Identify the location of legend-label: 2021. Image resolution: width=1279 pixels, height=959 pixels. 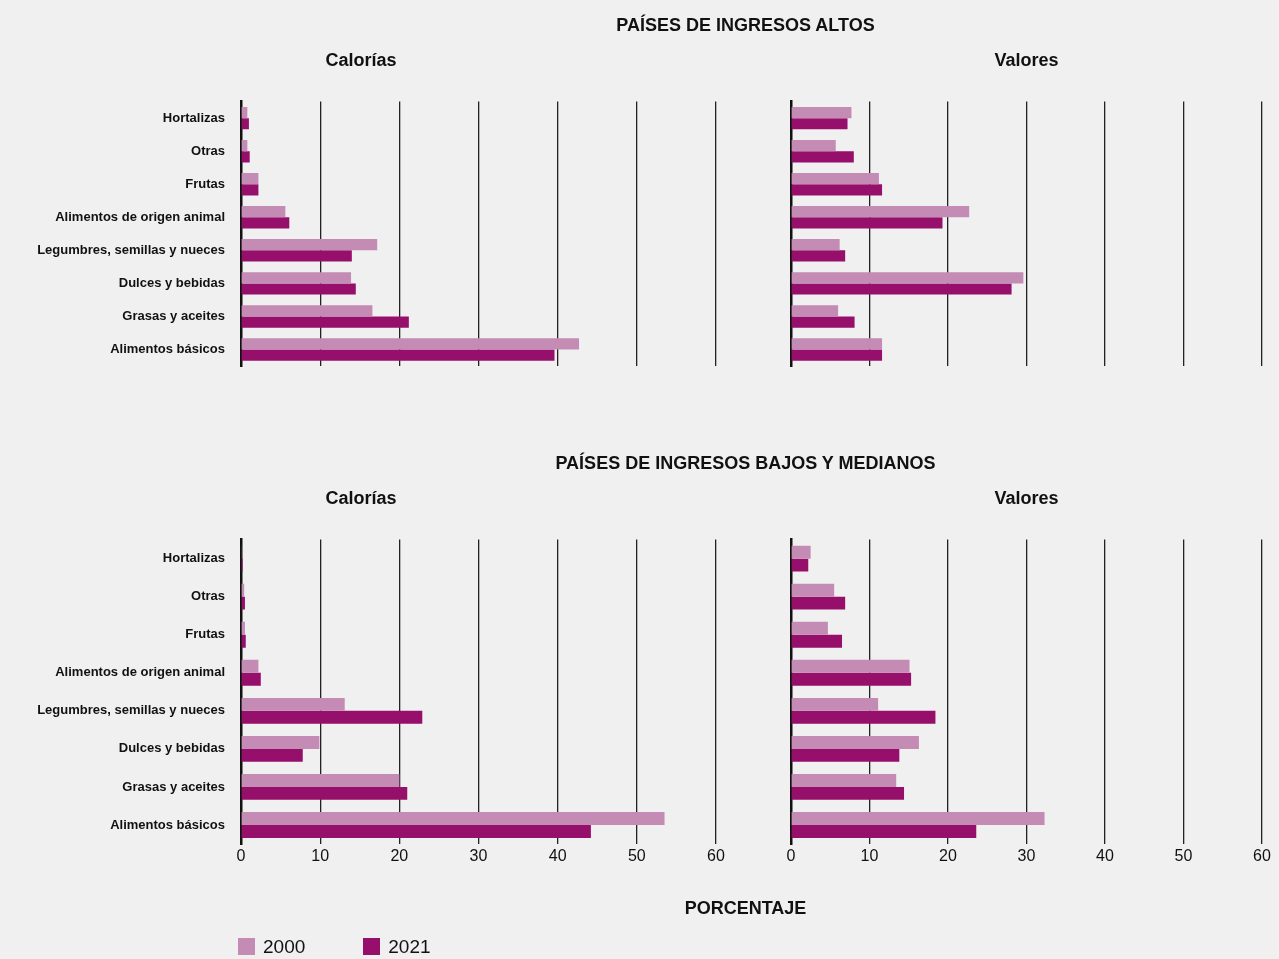
(409, 947).